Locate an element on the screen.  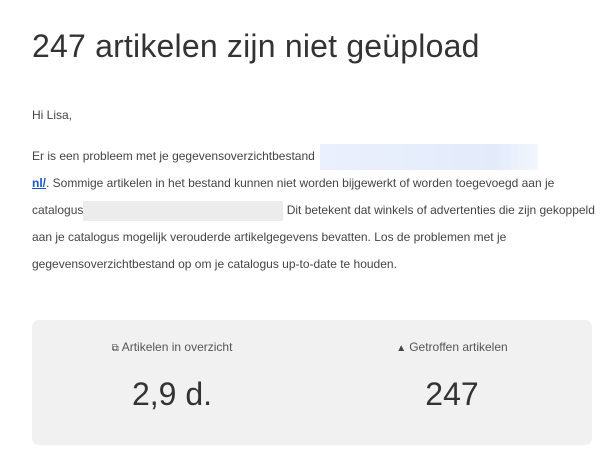
stat-label: Artikelen in overzicht is located at coordinates (177, 347).